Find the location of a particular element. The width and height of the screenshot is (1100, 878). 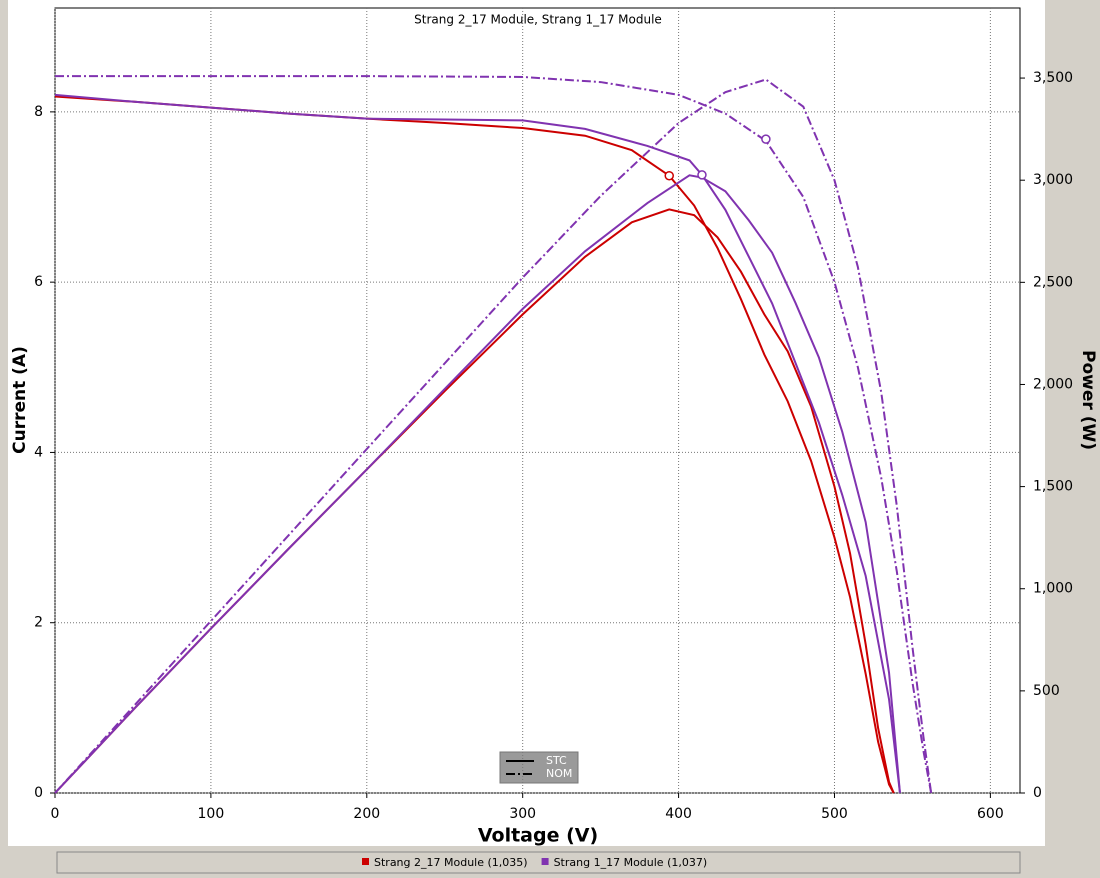

legend-bar is located at coordinates (538, 862).